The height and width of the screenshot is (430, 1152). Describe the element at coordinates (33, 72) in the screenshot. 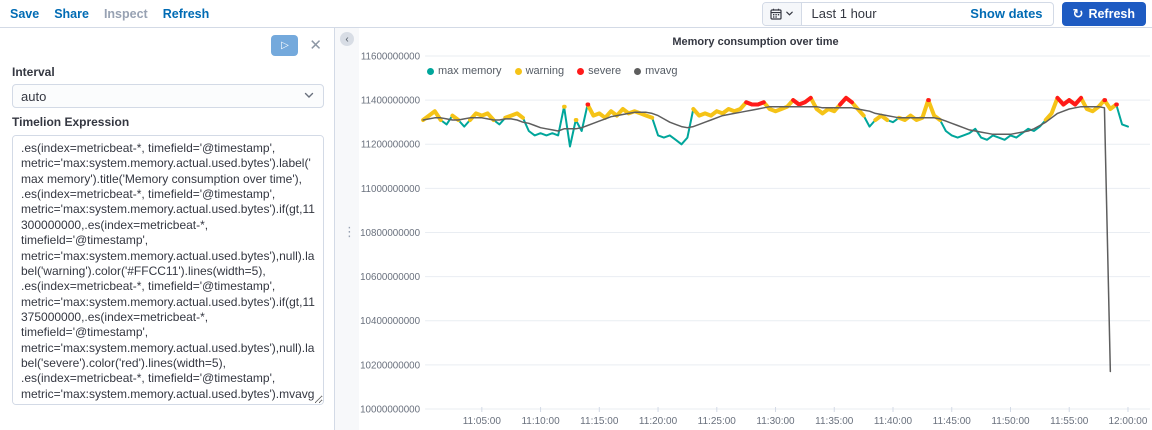

I see `interval-label: Interval` at that location.